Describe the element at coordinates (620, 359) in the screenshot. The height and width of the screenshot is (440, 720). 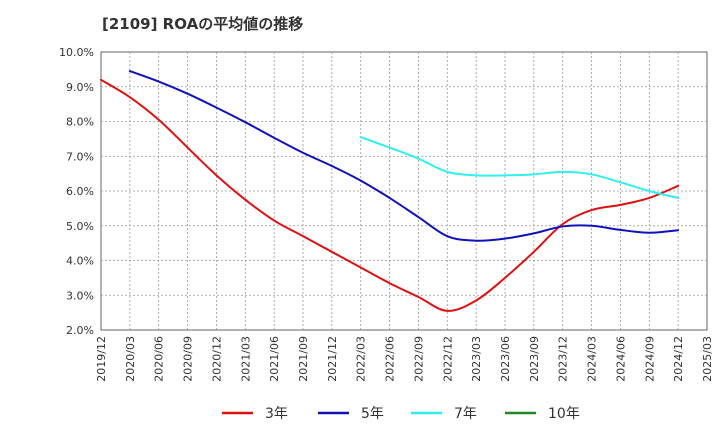
I see `x-tick-label: 2024/06` at that location.